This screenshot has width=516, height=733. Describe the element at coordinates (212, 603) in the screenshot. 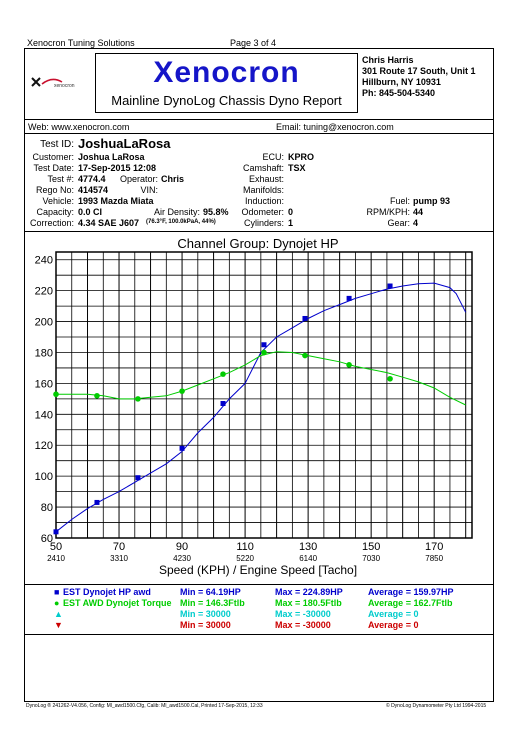

I see `legend-min: Min = 146.3Ftlb` at that location.